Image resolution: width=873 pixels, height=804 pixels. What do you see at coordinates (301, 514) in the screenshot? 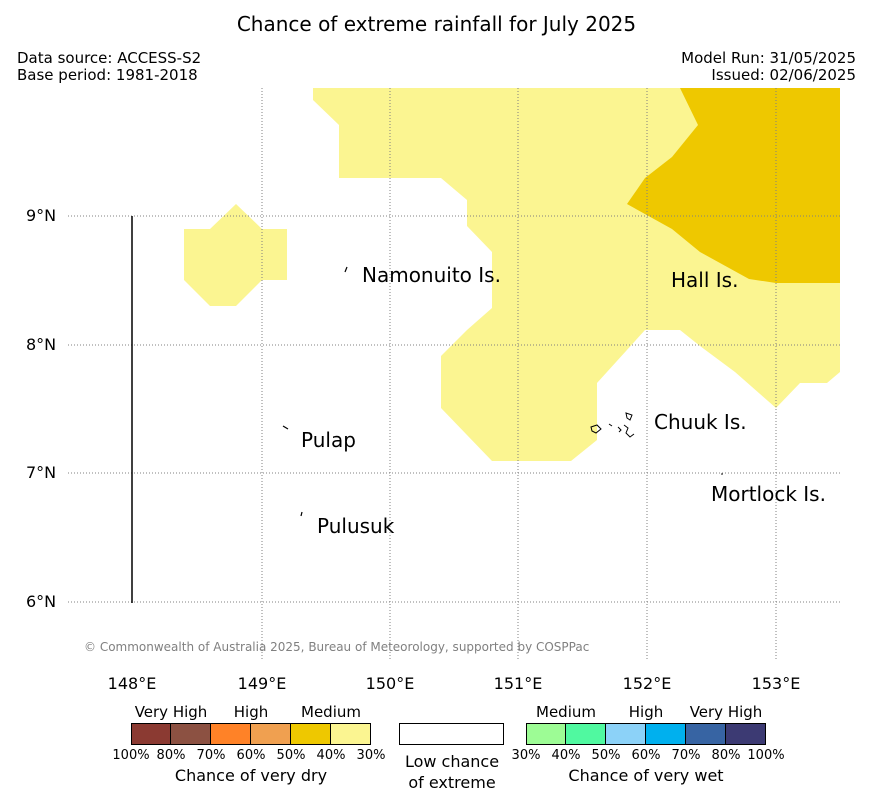
I see `pulusuk-island-shape` at bounding box center [301, 514].